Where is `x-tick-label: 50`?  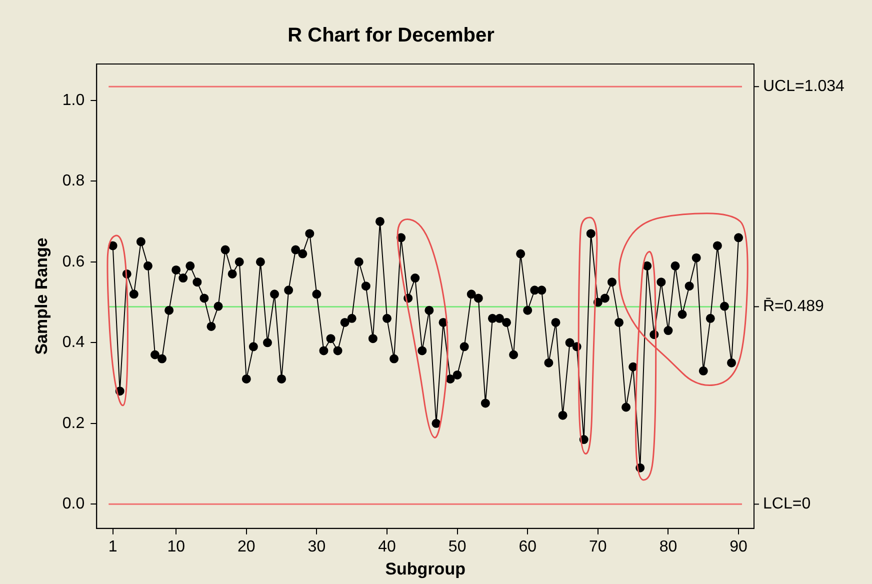 x-tick-label: 50 is located at coordinates (457, 547).